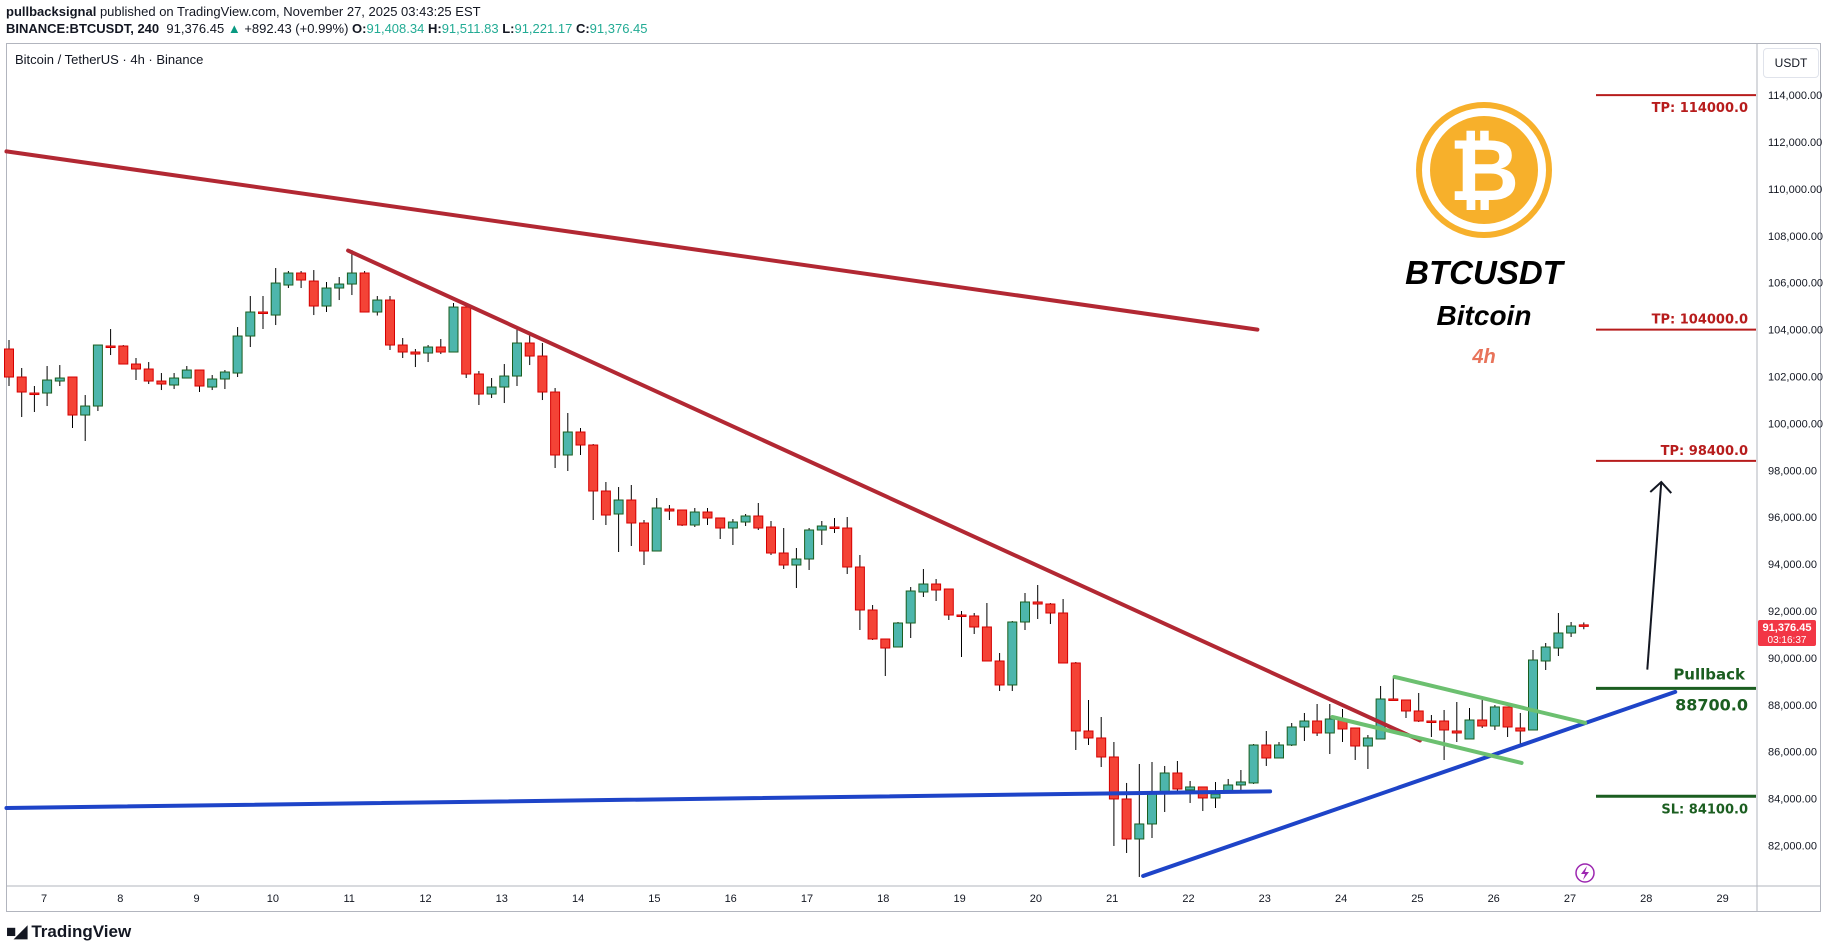 Image resolution: width=1829 pixels, height=949 pixels. I want to click on tradingview-logo: ■◢ TradingView, so click(68, 932).